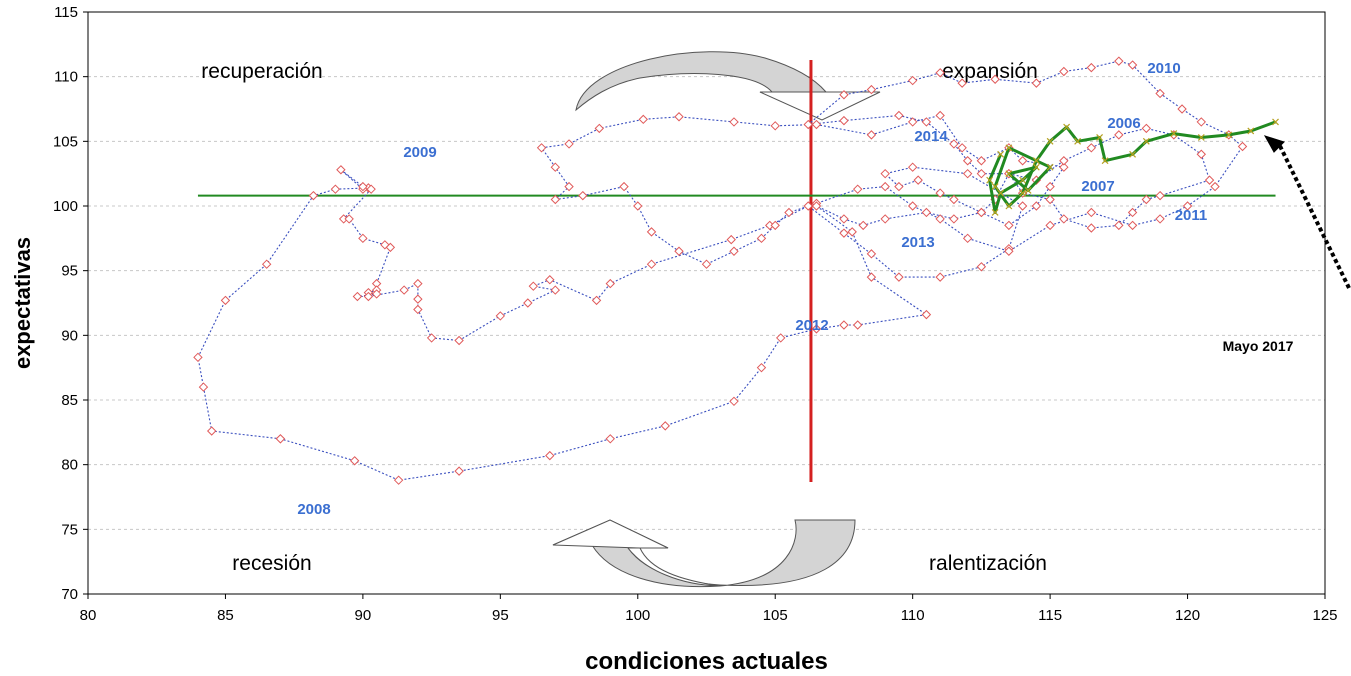  What do you see at coordinates (1097, 186) in the screenshot?
I see `year-label: 2007` at bounding box center [1097, 186].